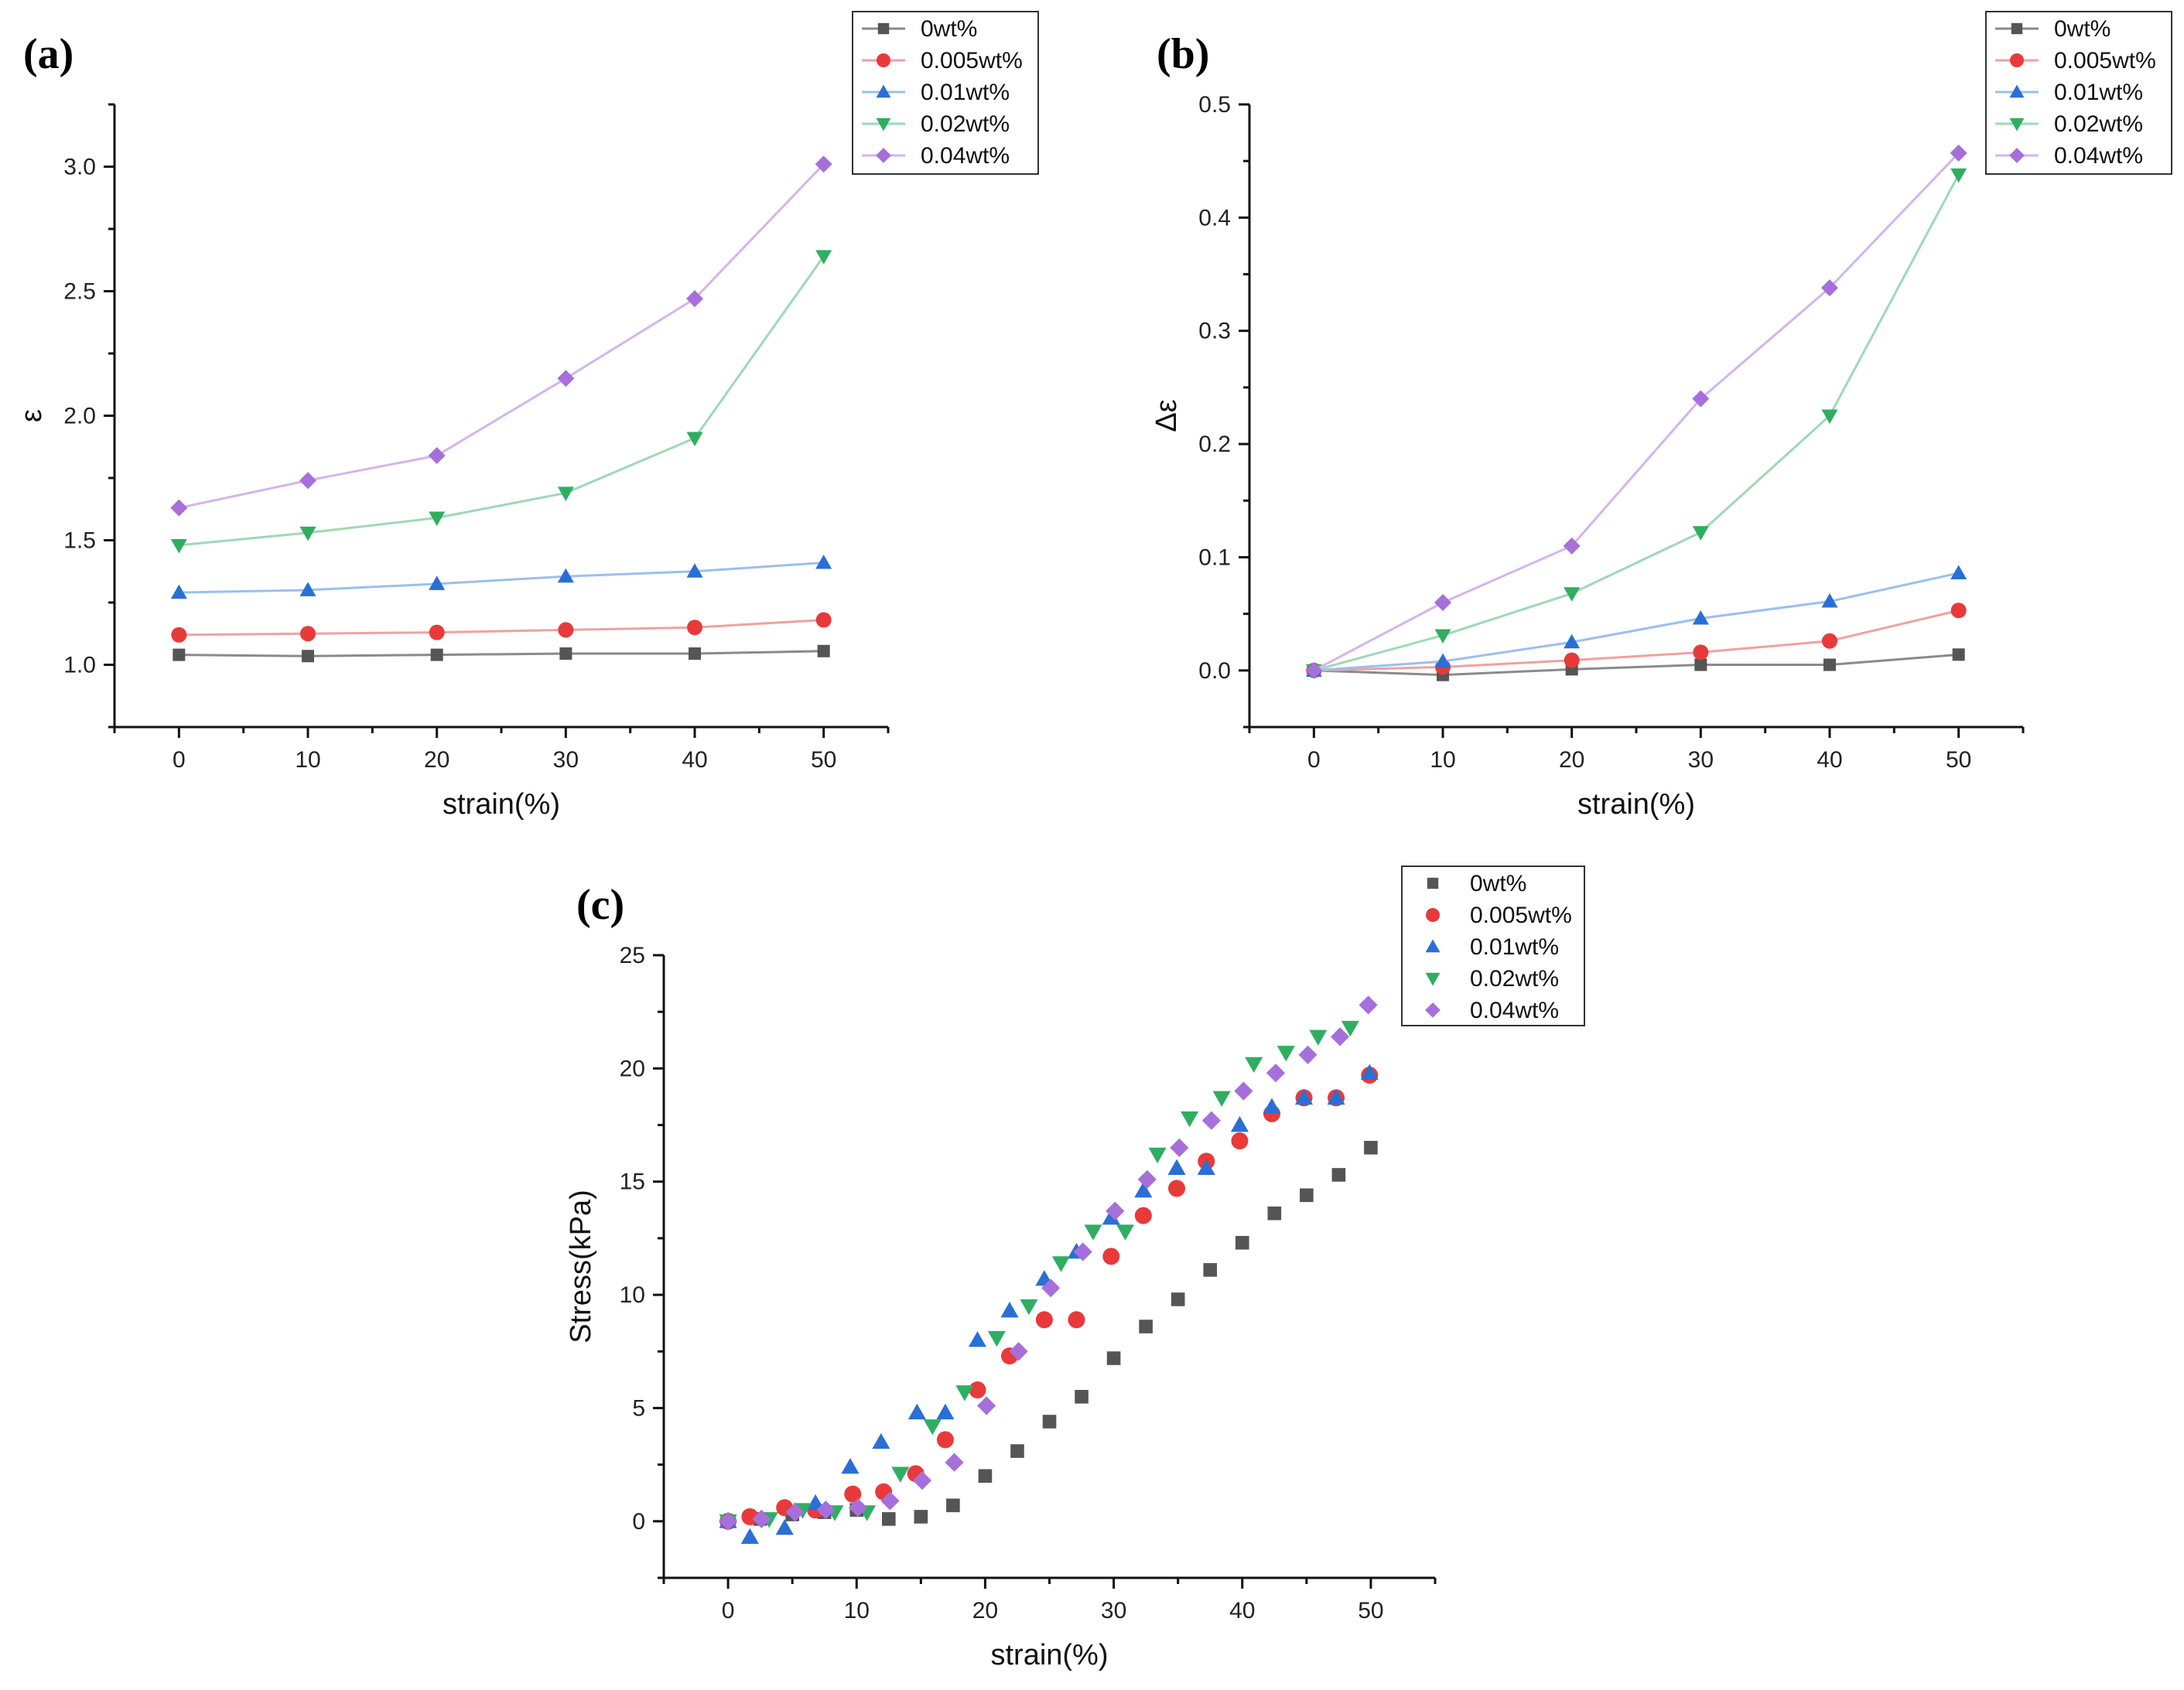 Image resolution: width=2184 pixels, height=1690 pixels. What do you see at coordinates (633, 1068) in the screenshot?
I see `y-tick-label: 20` at bounding box center [633, 1068].